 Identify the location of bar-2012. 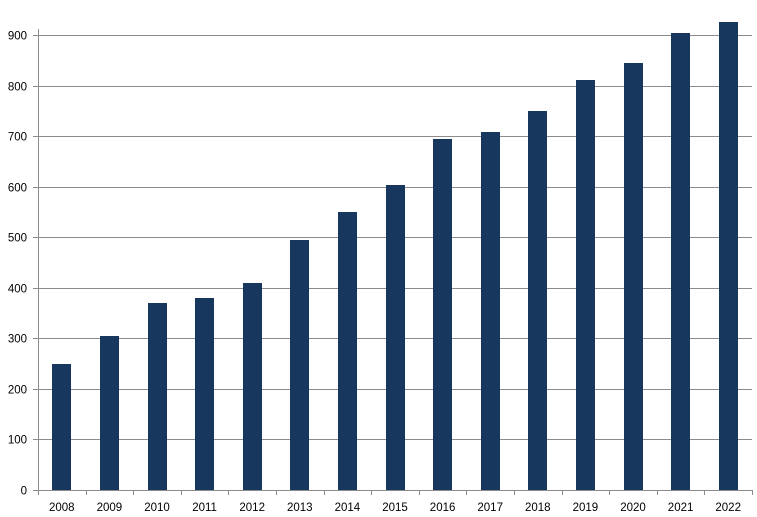
(252, 386).